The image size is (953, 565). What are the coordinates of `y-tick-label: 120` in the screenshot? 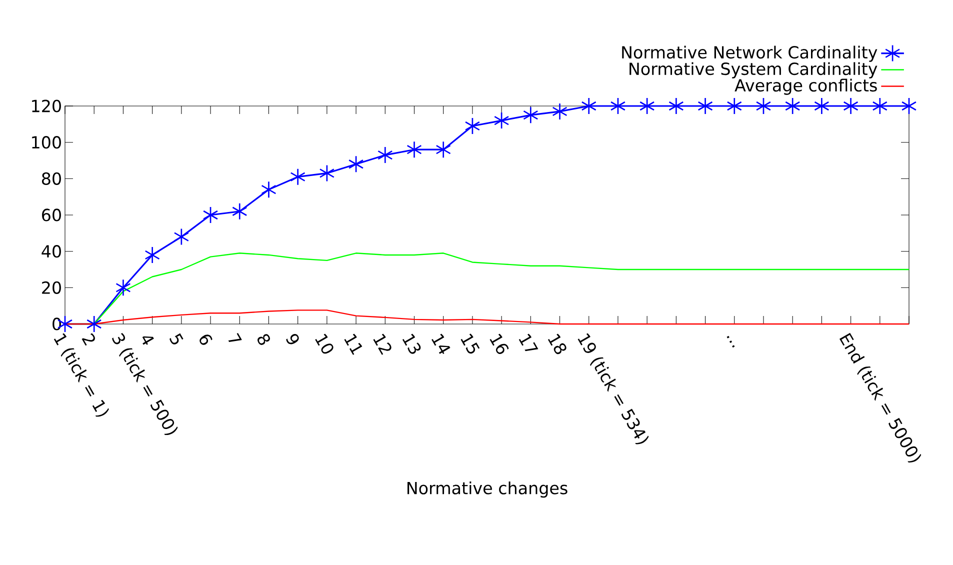 It's located at (46, 106).